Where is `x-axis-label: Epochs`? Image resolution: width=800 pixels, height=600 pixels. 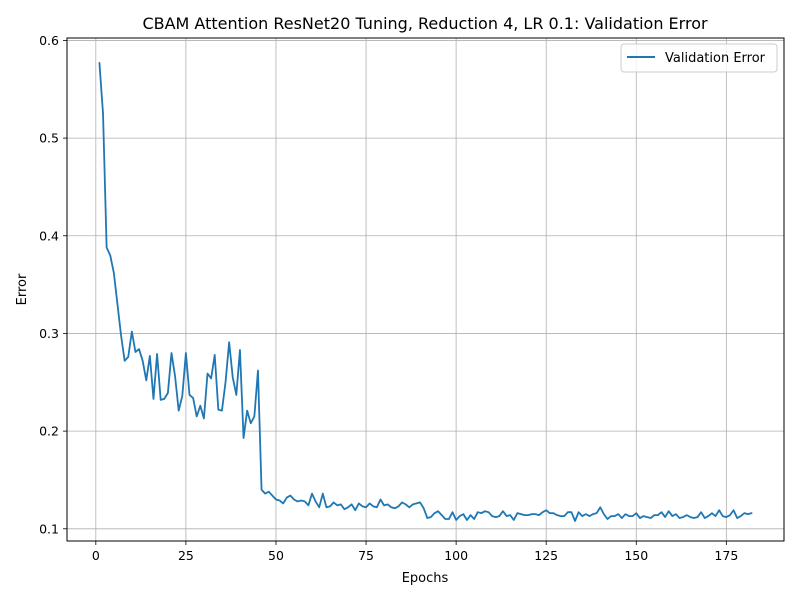
x-axis-label: Epochs is located at coordinates (425, 578).